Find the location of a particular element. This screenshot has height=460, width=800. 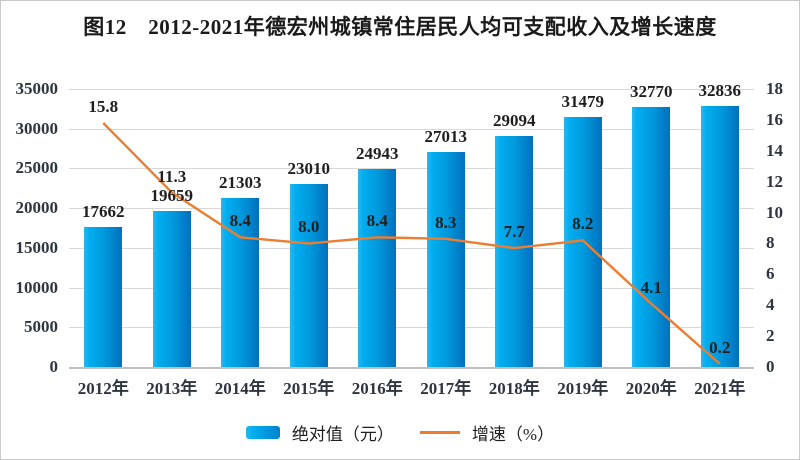

right-axis-tick: 10 is located at coordinates (774, 212).